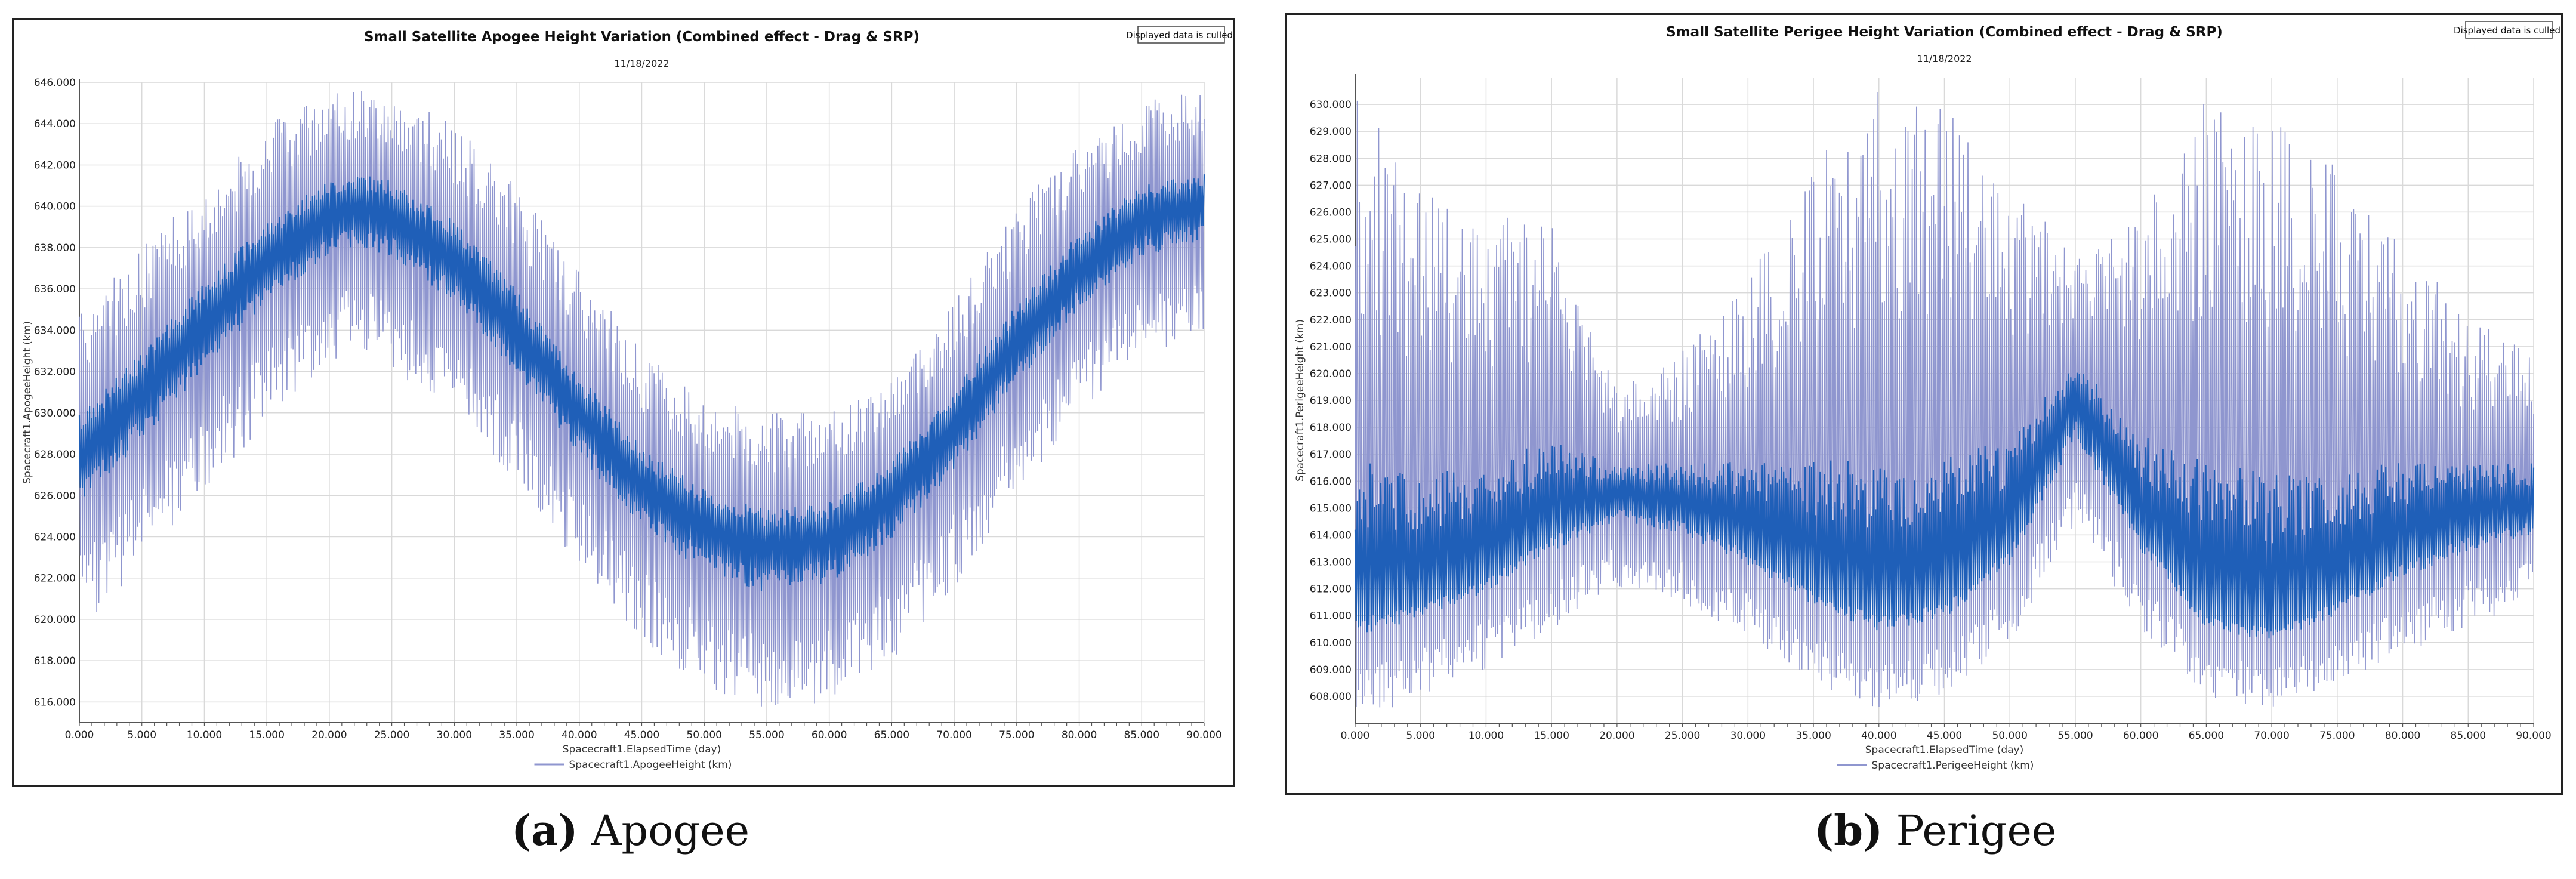  What do you see at coordinates (1141, 735) in the screenshot?
I see `apogee-x-tick-label: 85.000` at bounding box center [1141, 735].